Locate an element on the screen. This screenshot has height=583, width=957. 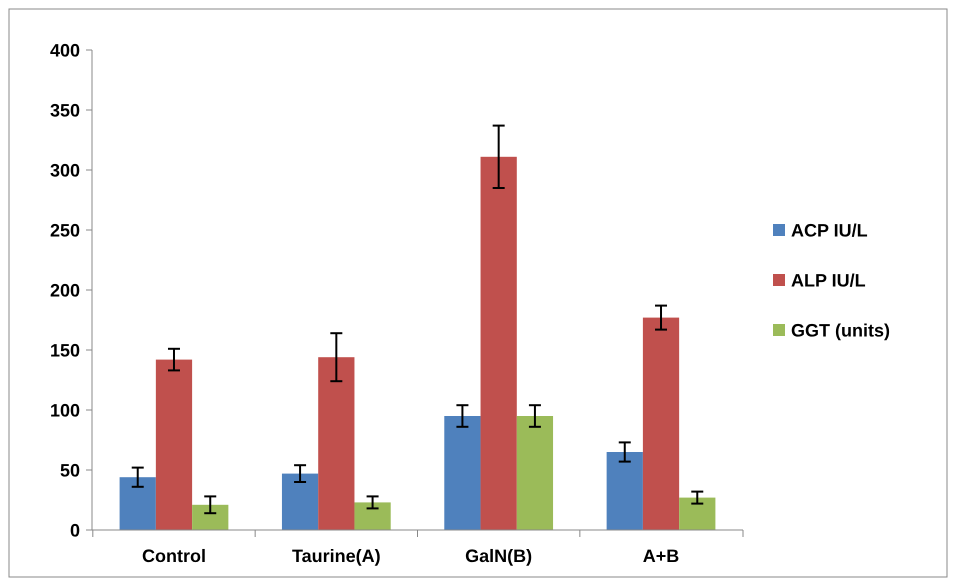
y-tick-label: 200 is located at coordinates (65, 290).